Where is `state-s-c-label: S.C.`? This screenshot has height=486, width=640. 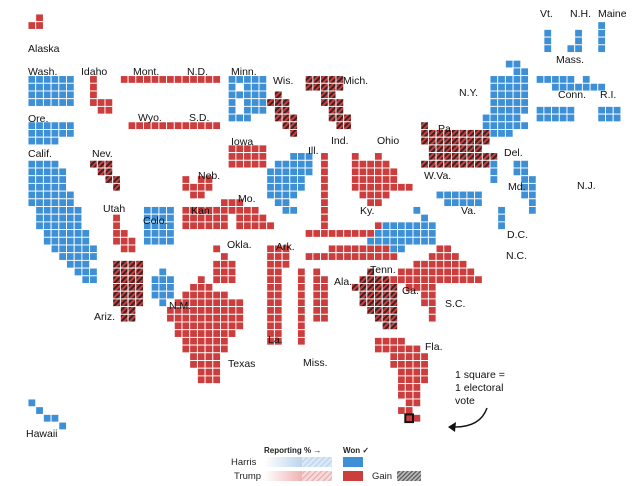
state-s-c-label: S.C. is located at coordinates (455, 304).